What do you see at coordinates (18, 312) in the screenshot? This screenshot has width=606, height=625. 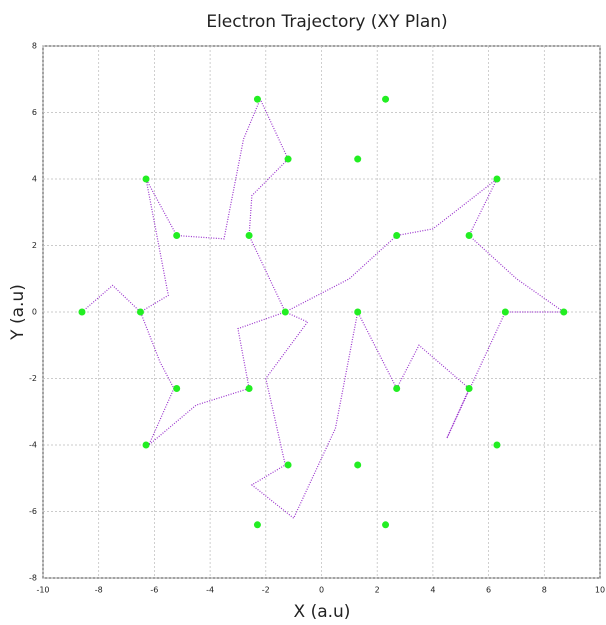 I see `y-axis-label: Y (a.u)` at bounding box center [18, 312].